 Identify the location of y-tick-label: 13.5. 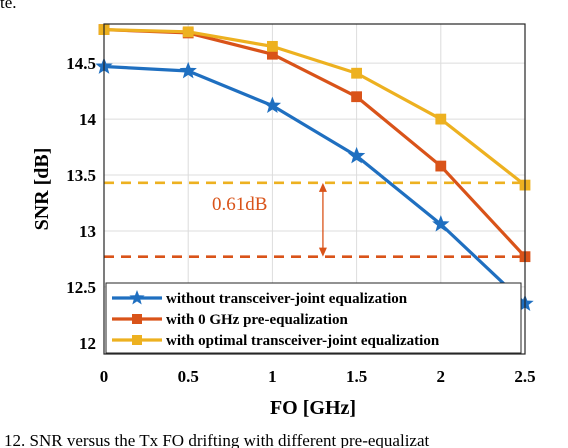
(81, 175).